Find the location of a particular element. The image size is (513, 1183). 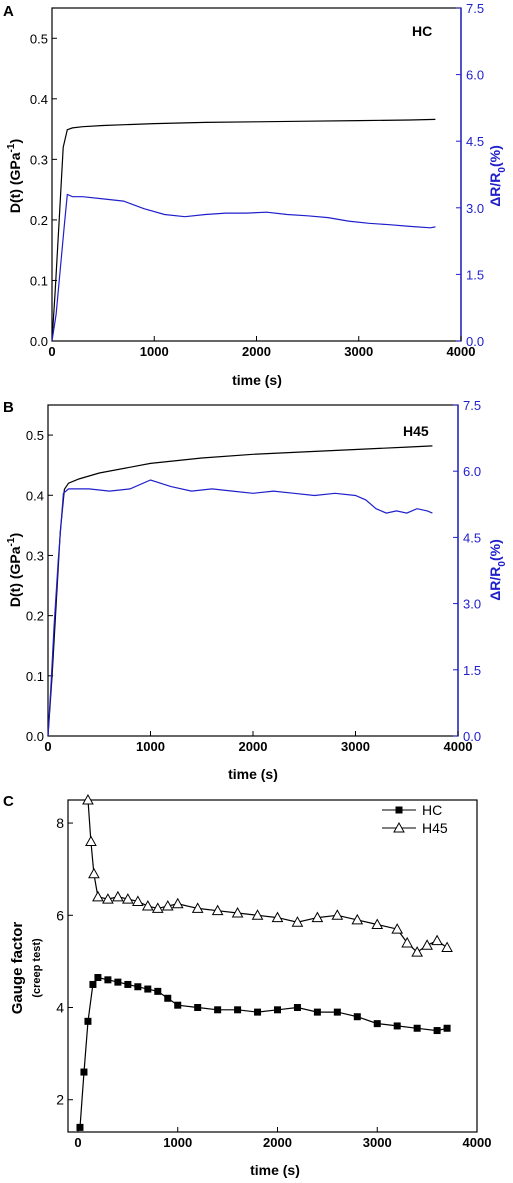

legend-label: H45 is located at coordinates (435, 828).